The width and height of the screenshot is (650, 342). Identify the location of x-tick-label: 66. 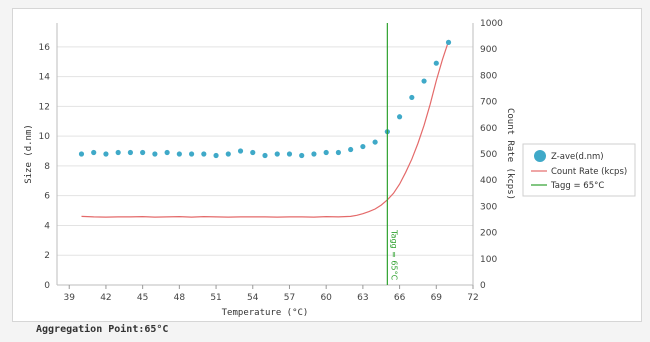
(400, 298).